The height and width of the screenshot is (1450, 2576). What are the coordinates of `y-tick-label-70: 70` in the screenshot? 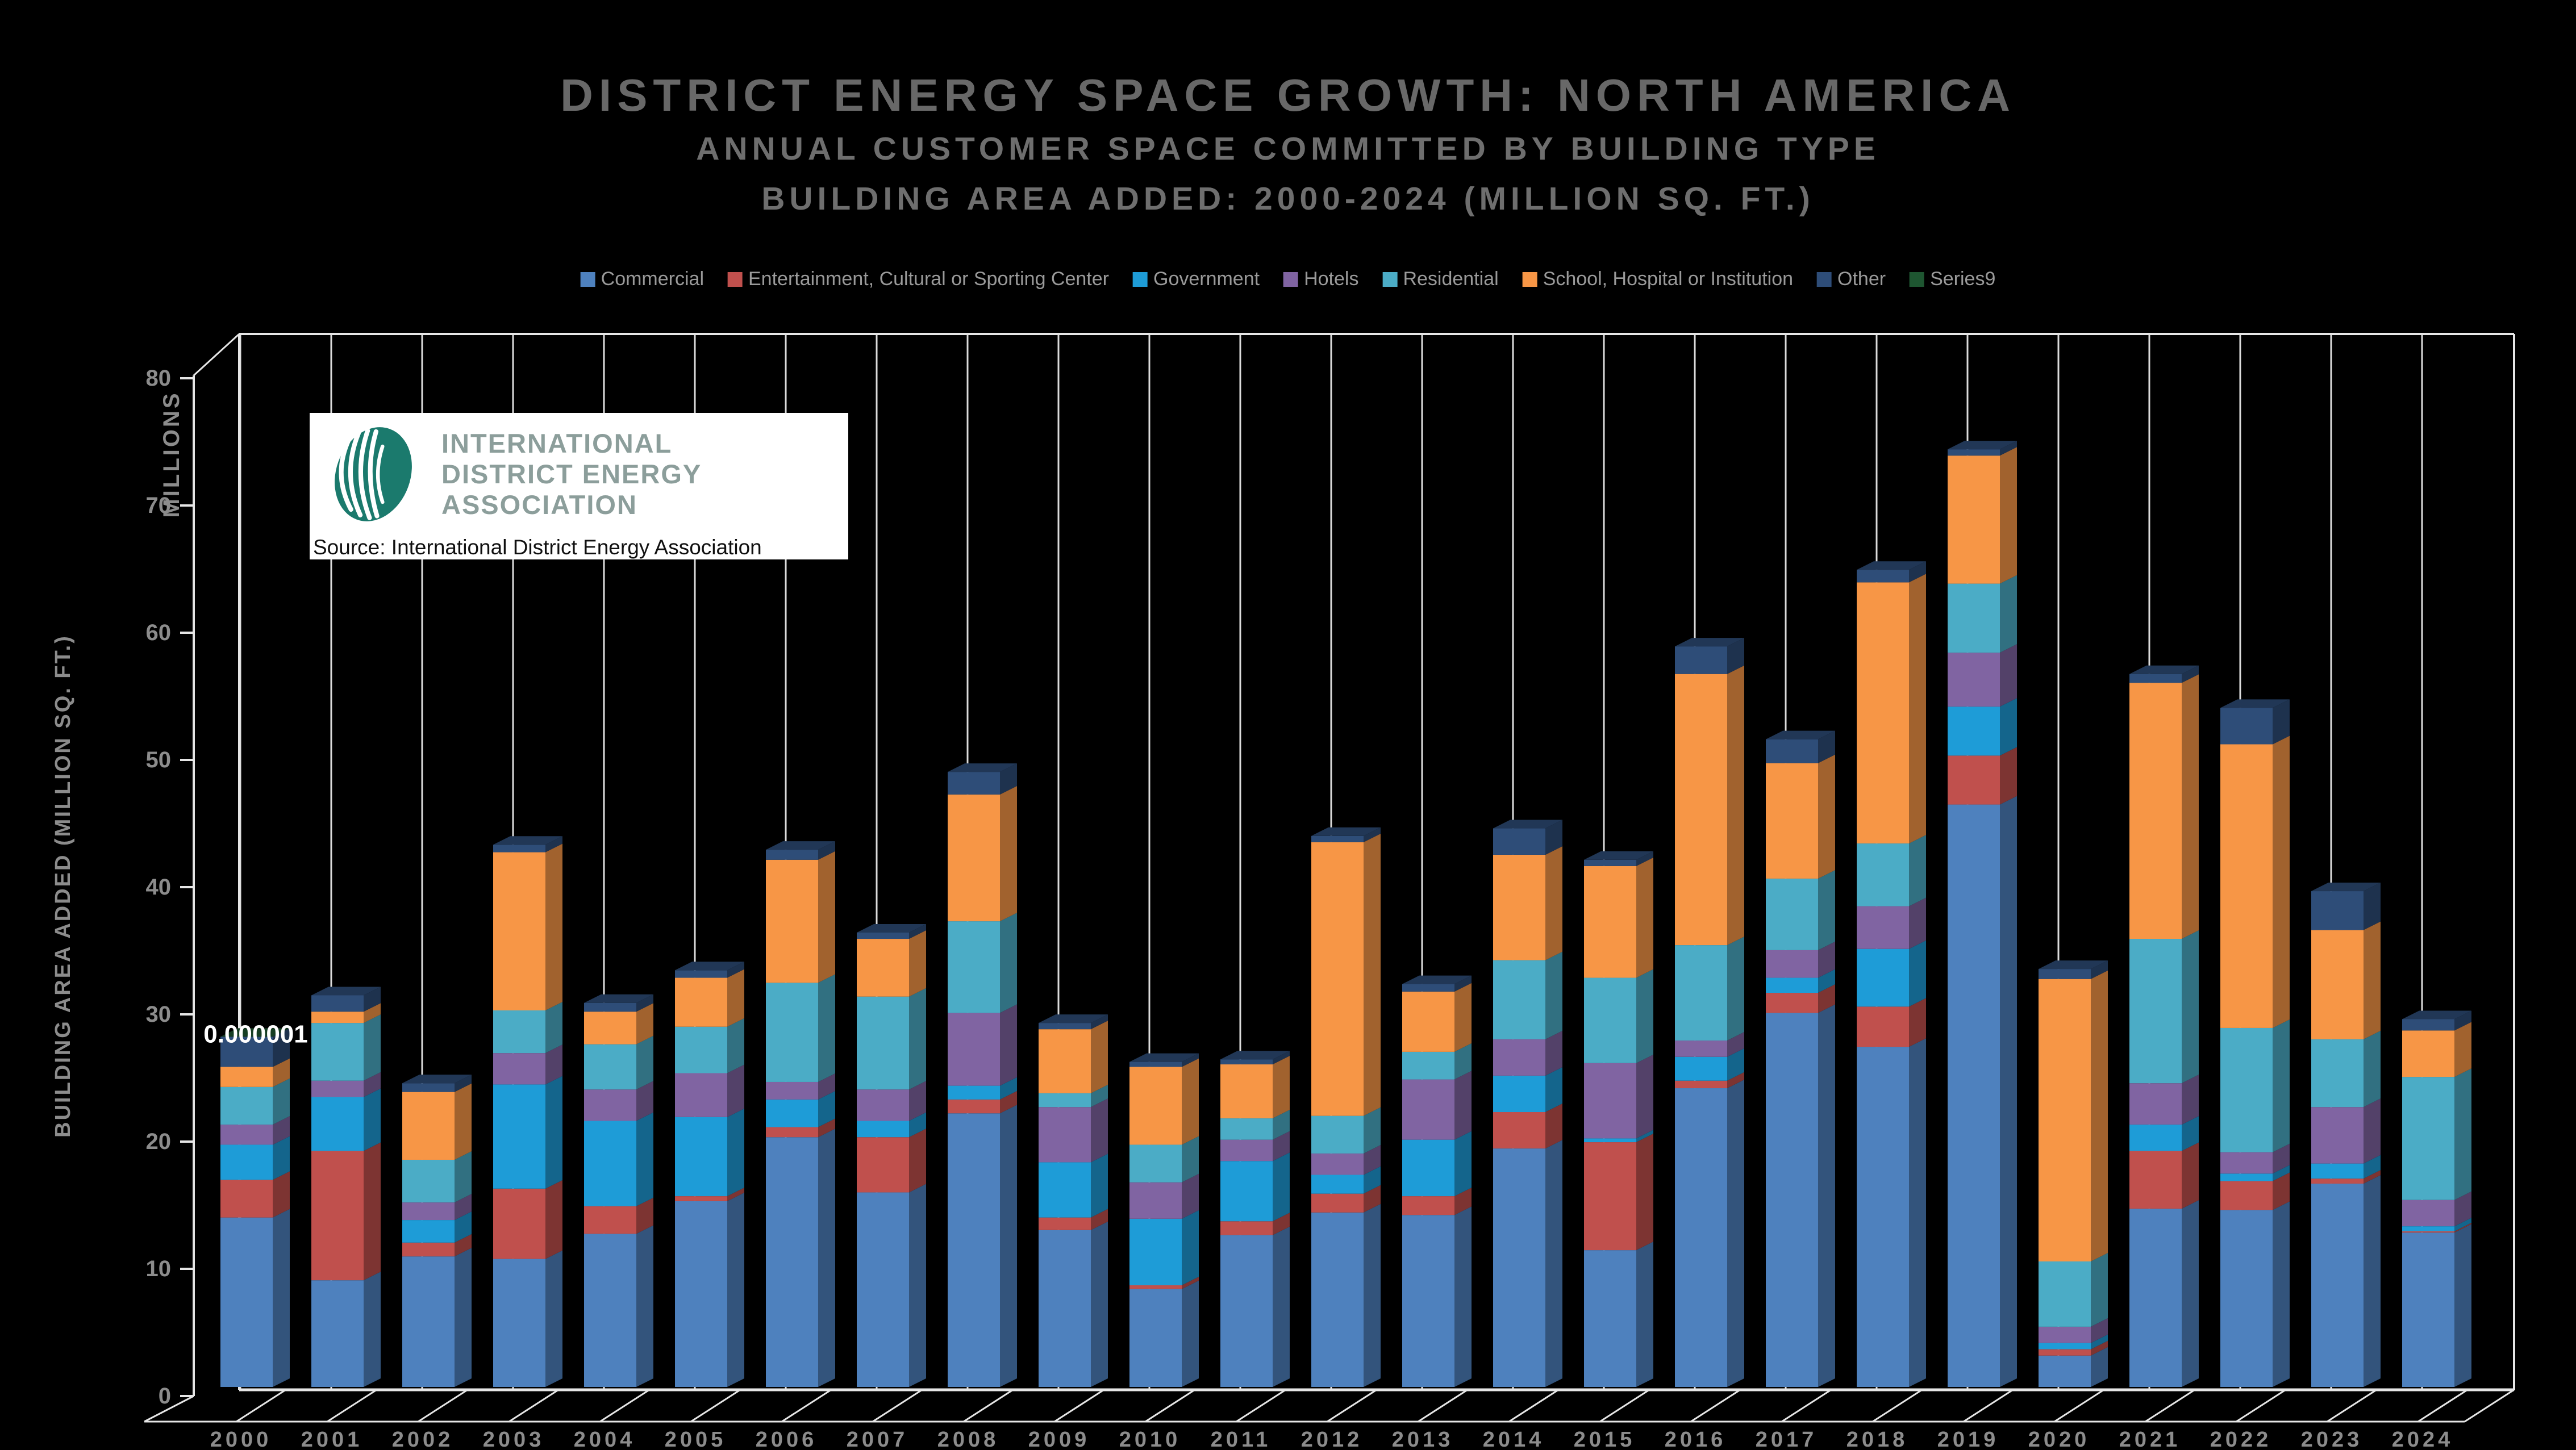 It's located at (159, 506).